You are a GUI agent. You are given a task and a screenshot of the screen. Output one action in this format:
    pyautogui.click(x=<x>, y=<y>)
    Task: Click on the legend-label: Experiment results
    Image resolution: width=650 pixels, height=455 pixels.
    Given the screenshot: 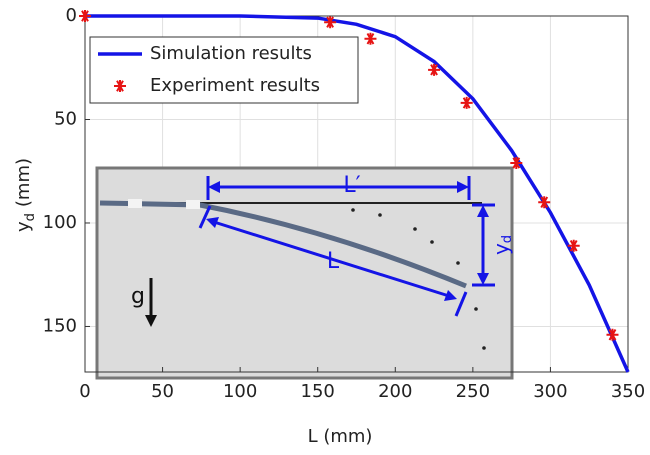 What is the action you would take?
    pyautogui.click(x=235, y=85)
    